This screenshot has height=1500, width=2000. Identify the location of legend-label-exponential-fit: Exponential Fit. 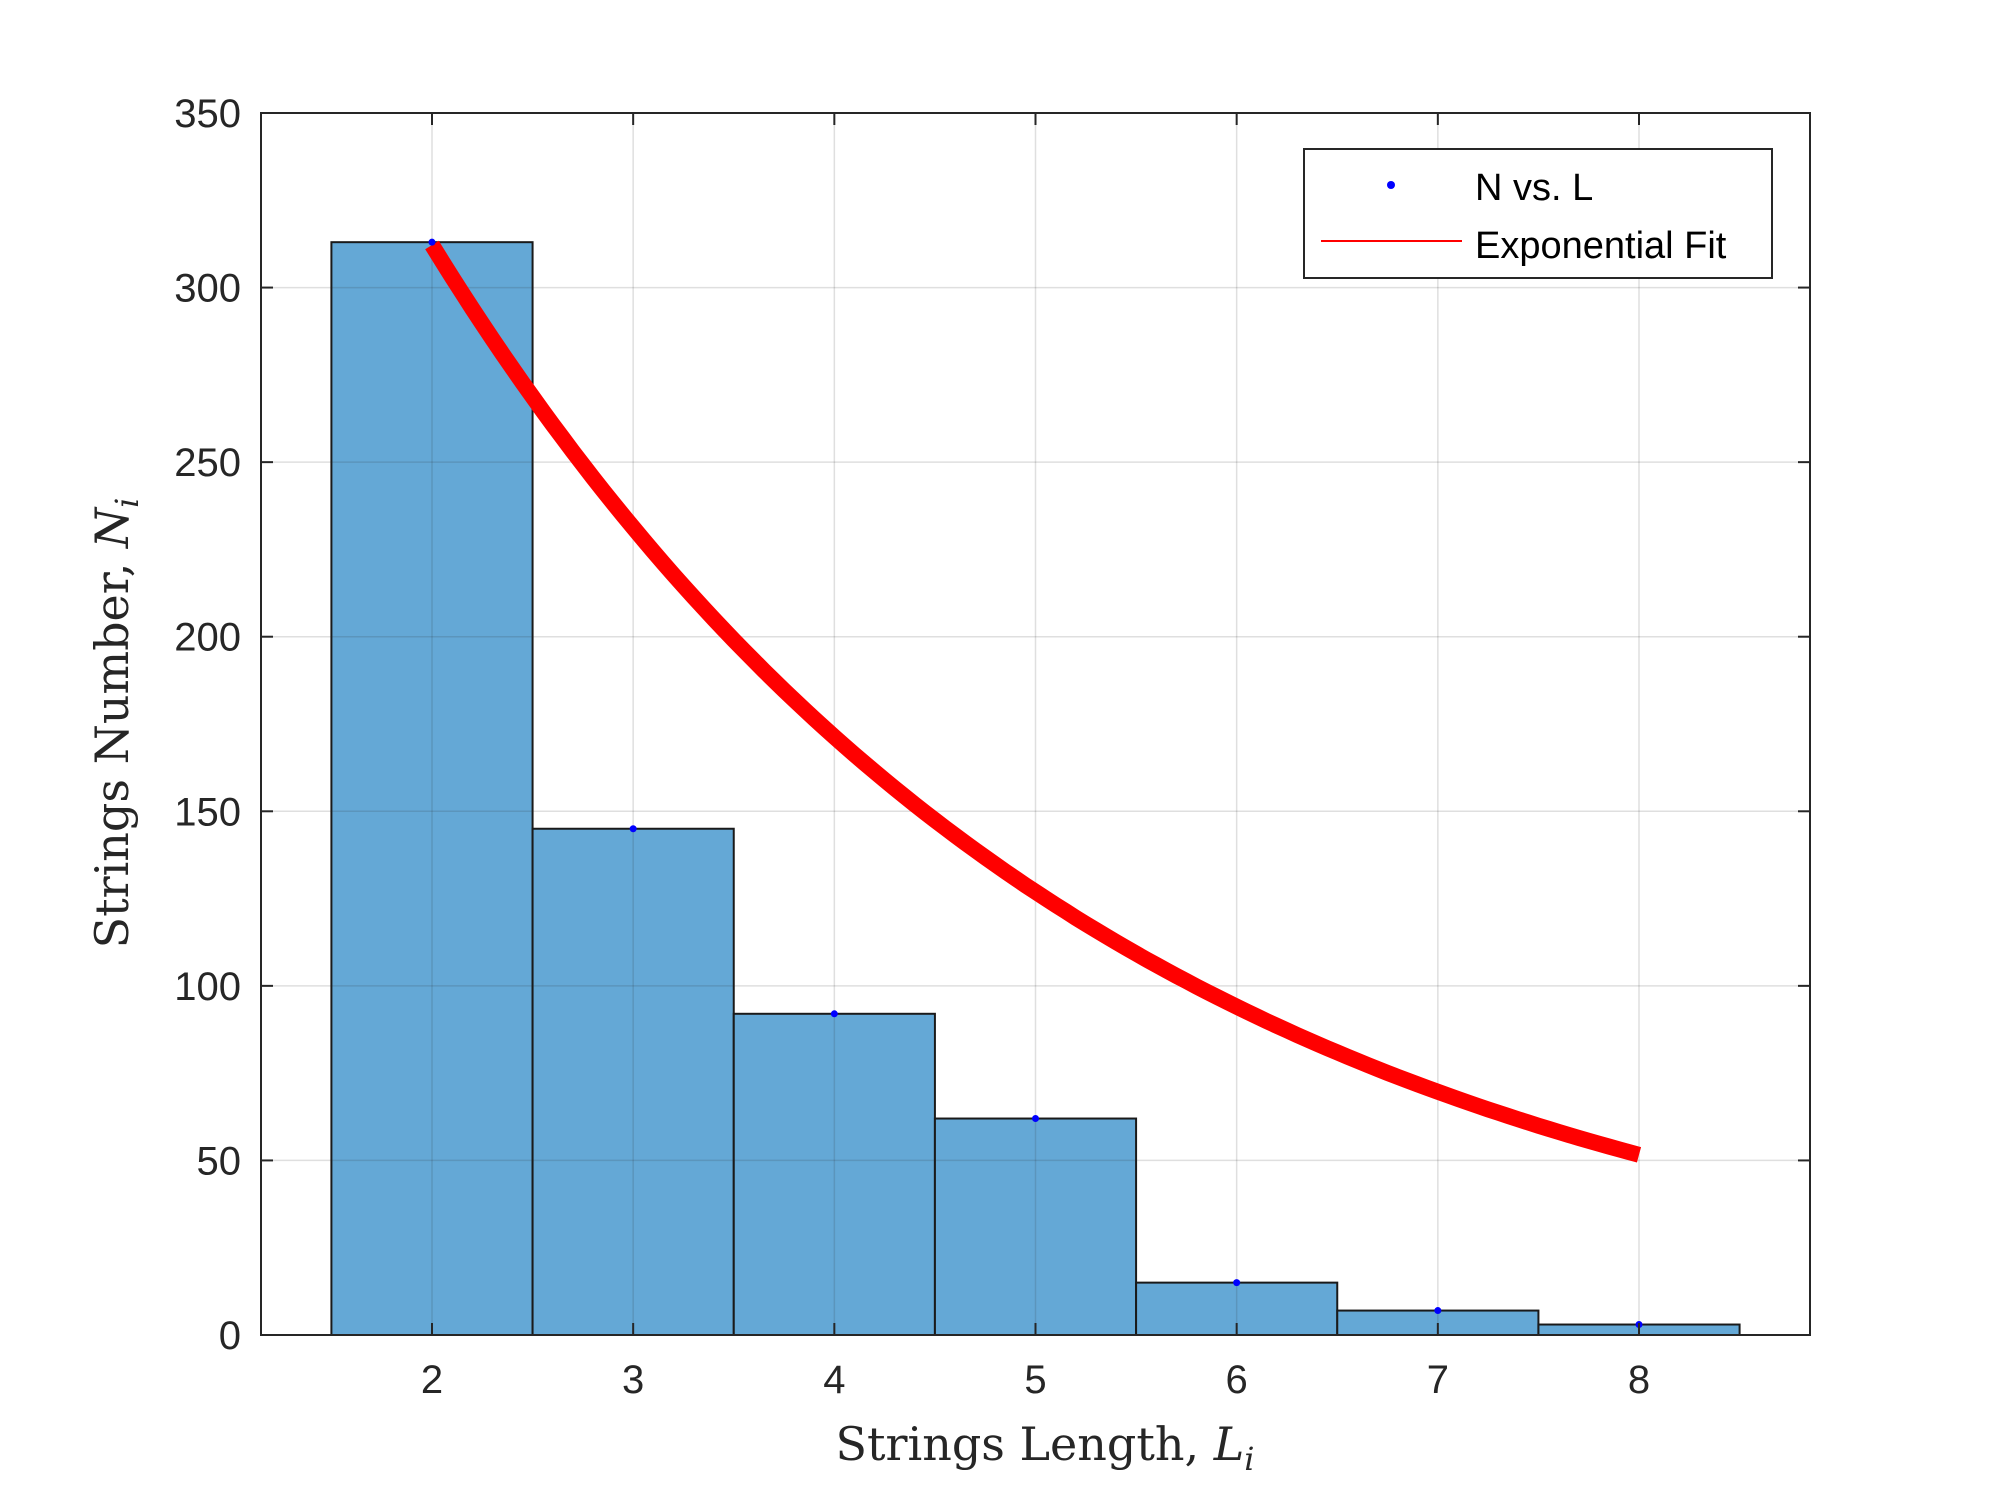
(1601, 246).